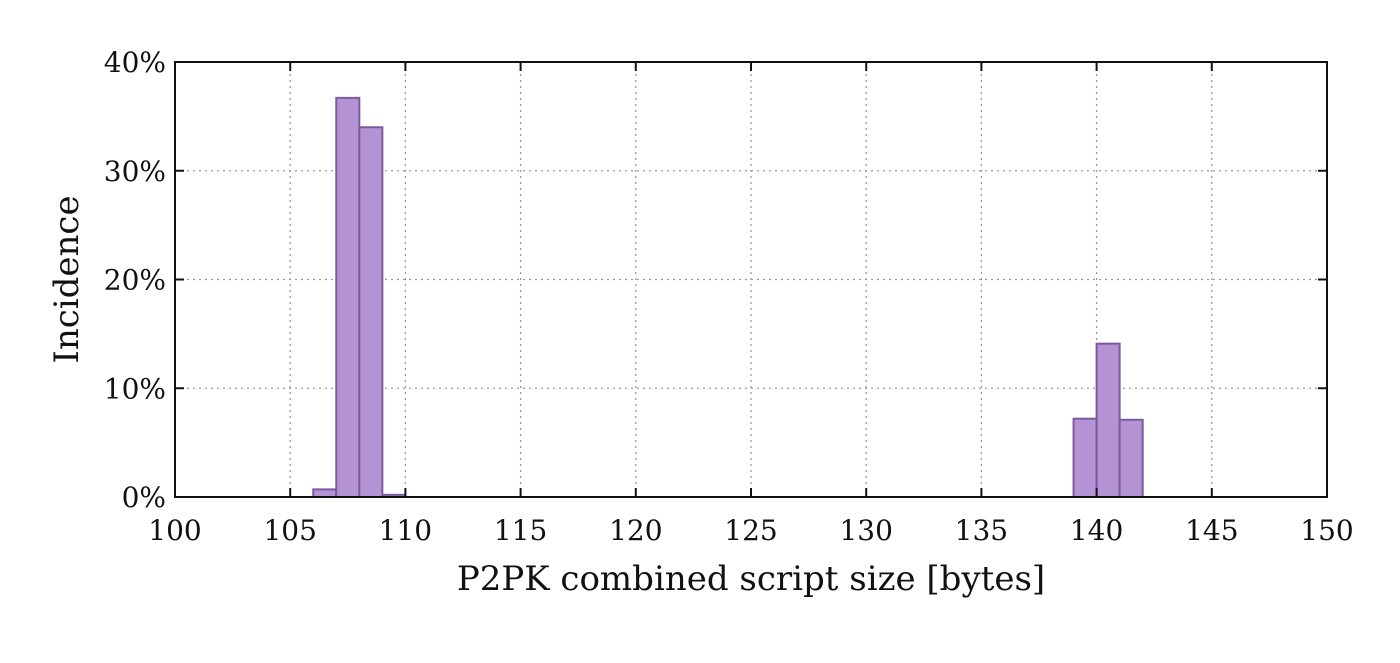 This screenshot has width=1400, height=663. What do you see at coordinates (289, 530) in the screenshot?
I see `x-tick-label: 105` at bounding box center [289, 530].